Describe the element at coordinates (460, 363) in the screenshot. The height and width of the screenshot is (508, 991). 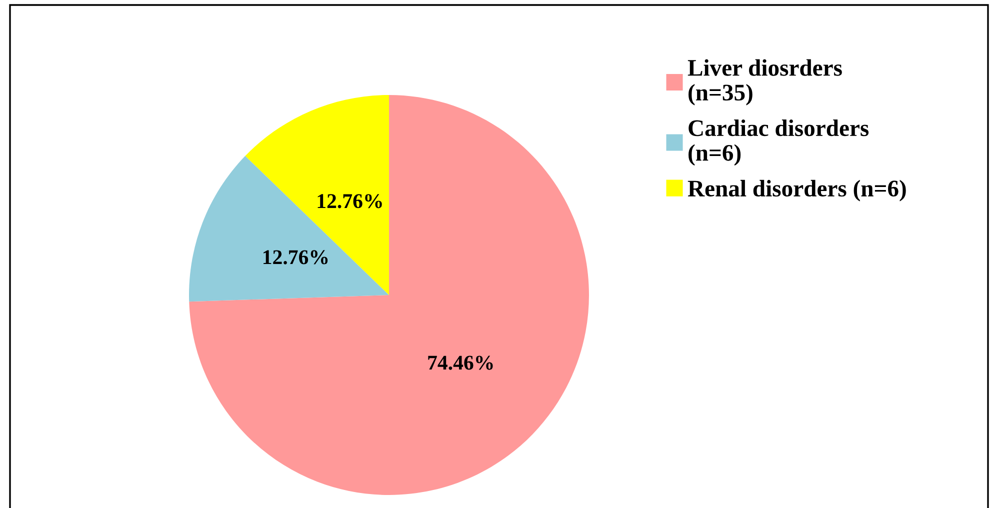
I see `data-label: 74.46%` at that location.